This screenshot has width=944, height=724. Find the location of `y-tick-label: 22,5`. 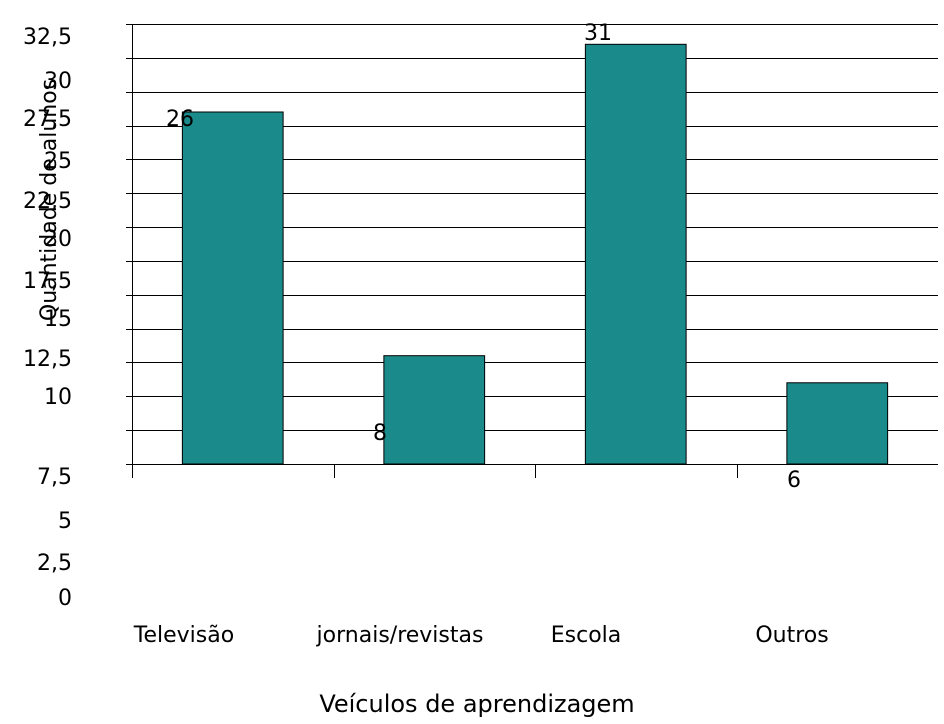

y-tick-label: 22,5 is located at coordinates (47, 201).